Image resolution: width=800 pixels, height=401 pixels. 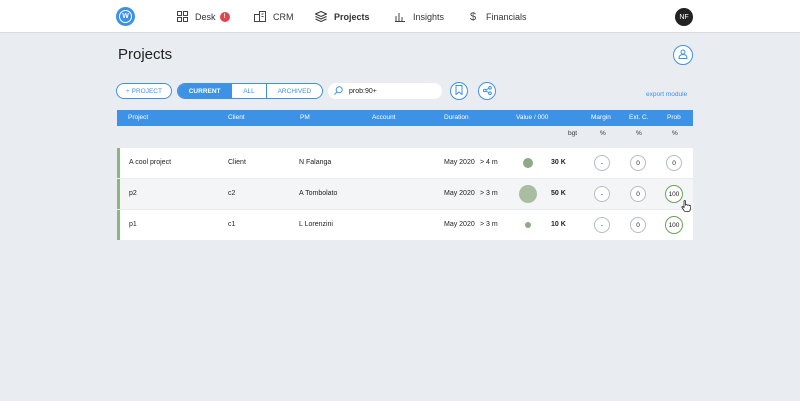 What do you see at coordinates (489, 162) in the screenshot?
I see `cell-duration: > 4 m` at bounding box center [489, 162].